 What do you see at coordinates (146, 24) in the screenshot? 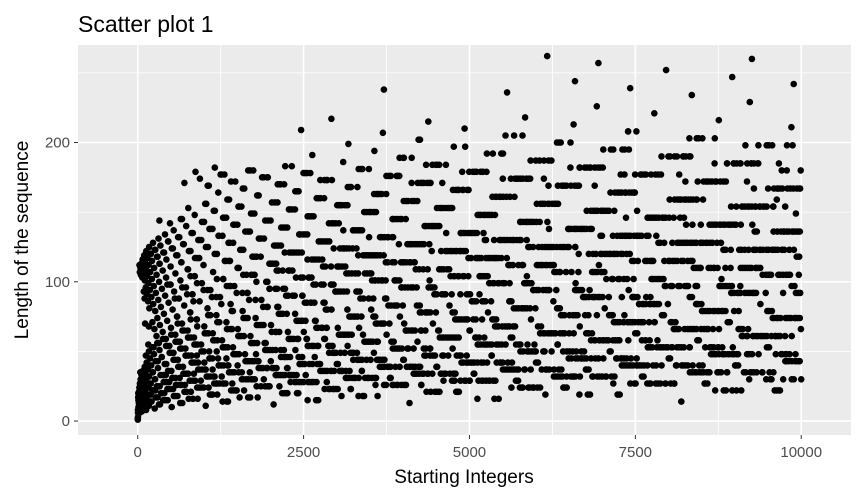
I see `chart-title: Scatter plot 1` at bounding box center [146, 24].